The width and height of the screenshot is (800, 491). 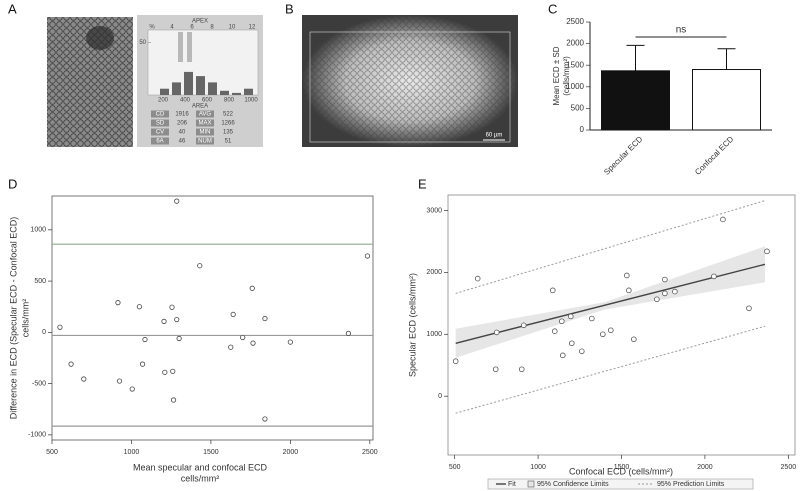 I want to click on table-cell: NUM, so click(x=205, y=142).